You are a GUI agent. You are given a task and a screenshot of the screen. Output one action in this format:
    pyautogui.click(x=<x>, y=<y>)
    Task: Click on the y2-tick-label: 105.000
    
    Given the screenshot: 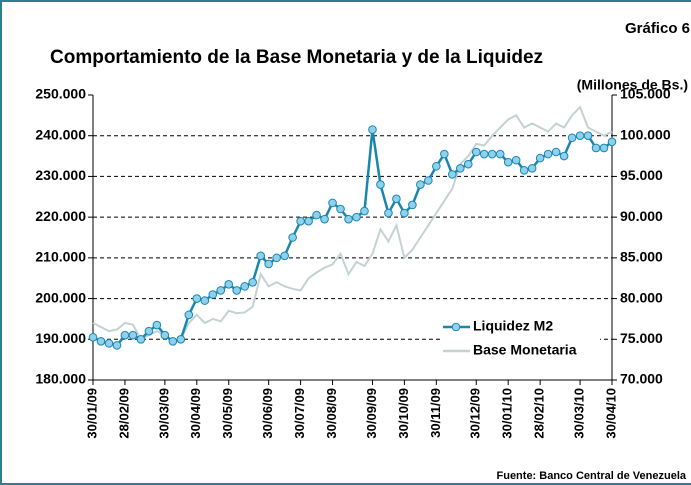 What is the action you would take?
    pyautogui.click(x=645, y=94)
    